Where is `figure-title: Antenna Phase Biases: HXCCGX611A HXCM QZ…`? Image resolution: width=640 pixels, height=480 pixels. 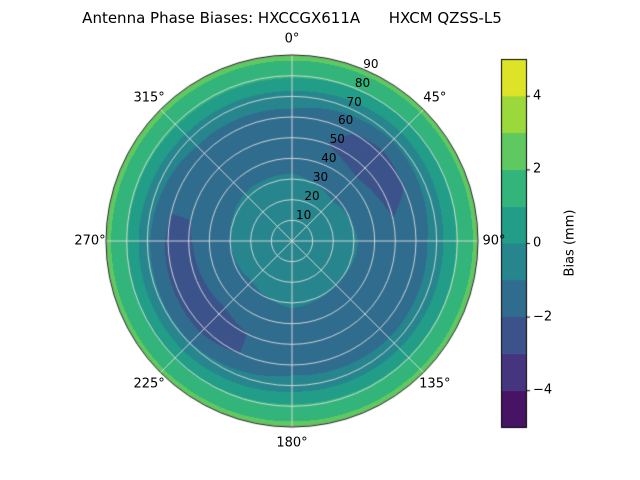 figure-title: Antenna Phase Biases: HXCCGX611A HXCM QZ… is located at coordinates (292, 18).